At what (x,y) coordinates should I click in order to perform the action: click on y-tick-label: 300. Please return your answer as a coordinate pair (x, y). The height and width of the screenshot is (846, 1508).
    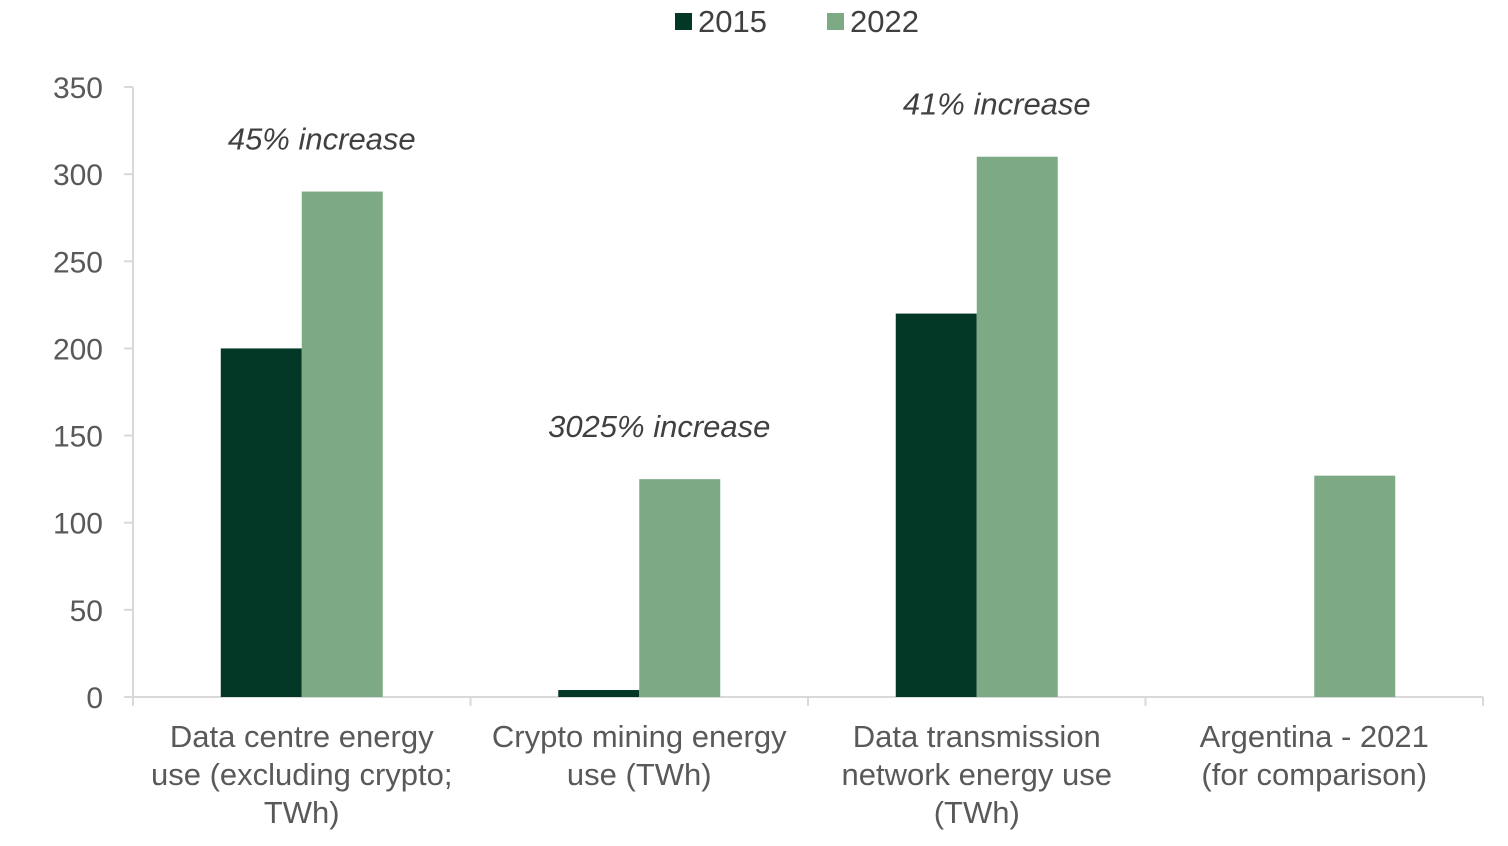
    Looking at the image, I should click on (78, 175).